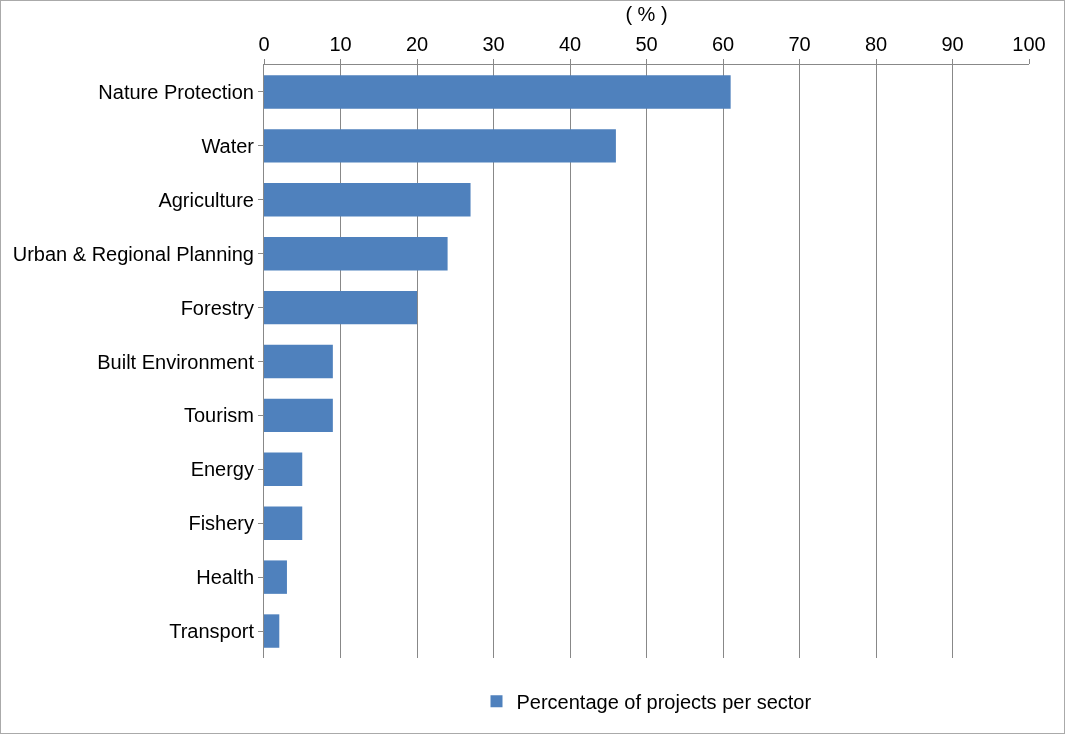 Image resolution: width=1065 pixels, height=734 pixels. I want to click on x-tick-label: 20, so click(417, 44).